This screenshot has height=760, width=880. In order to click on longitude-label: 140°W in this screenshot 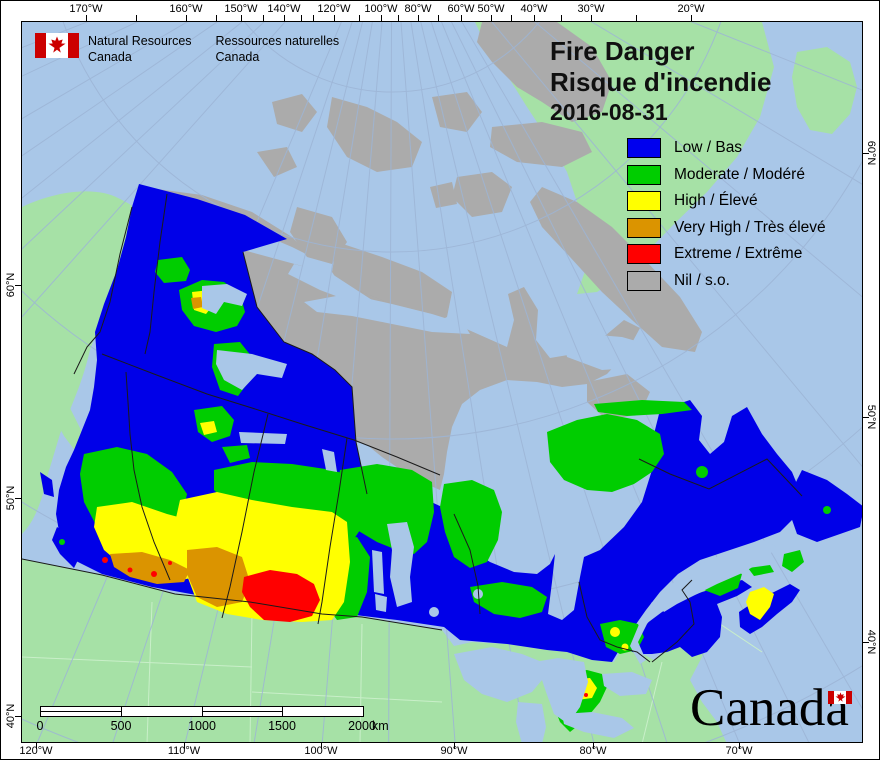, I will do `click(284, 9)`.